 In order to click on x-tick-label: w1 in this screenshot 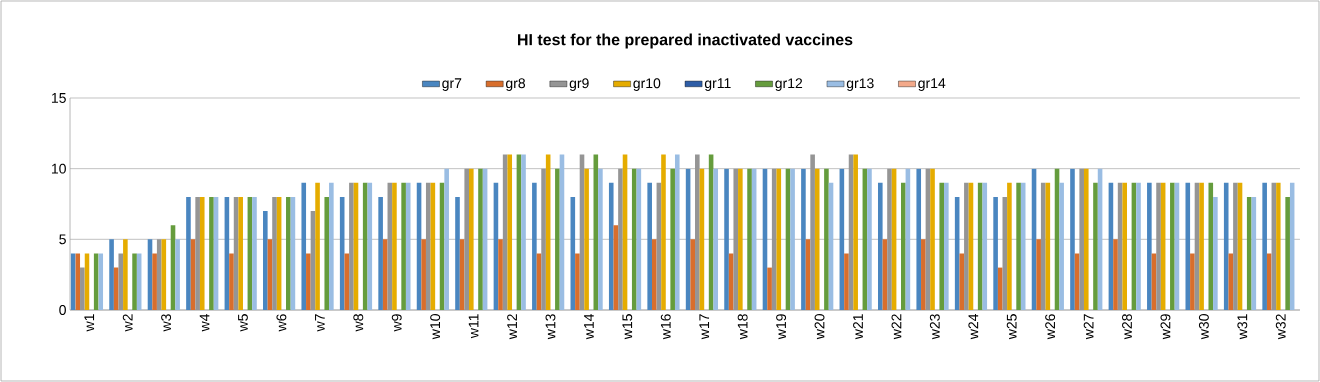, I will do `click(89, 323)`.